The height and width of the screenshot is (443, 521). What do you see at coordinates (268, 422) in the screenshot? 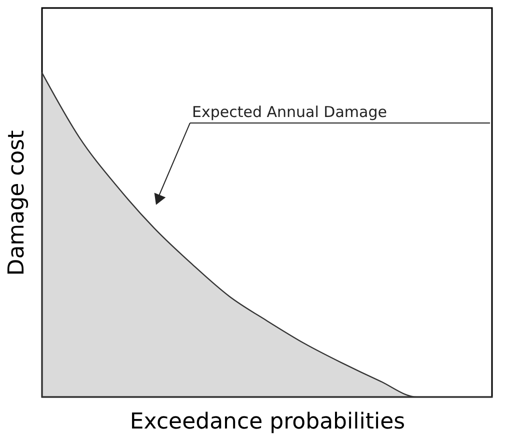
I see `x-axis-title: Exceedance probabilities` at bounding box center [268, 422].